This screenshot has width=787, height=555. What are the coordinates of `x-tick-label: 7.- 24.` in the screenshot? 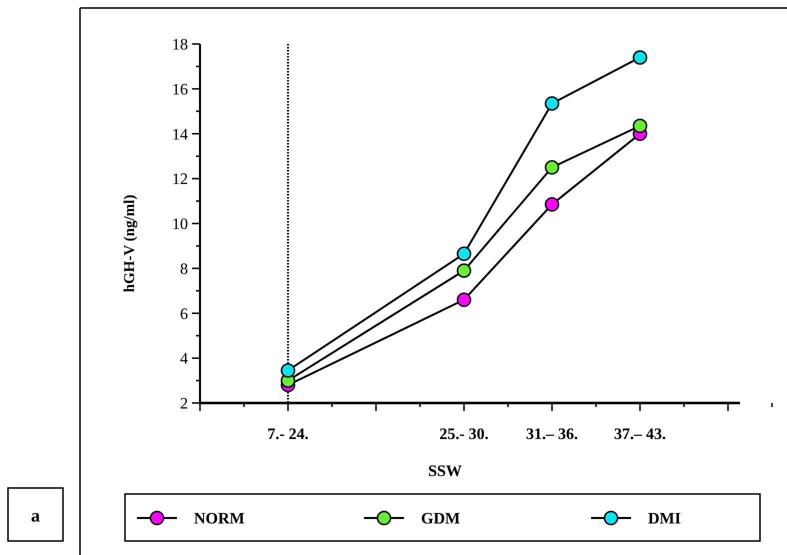 It's located at (288, 434).